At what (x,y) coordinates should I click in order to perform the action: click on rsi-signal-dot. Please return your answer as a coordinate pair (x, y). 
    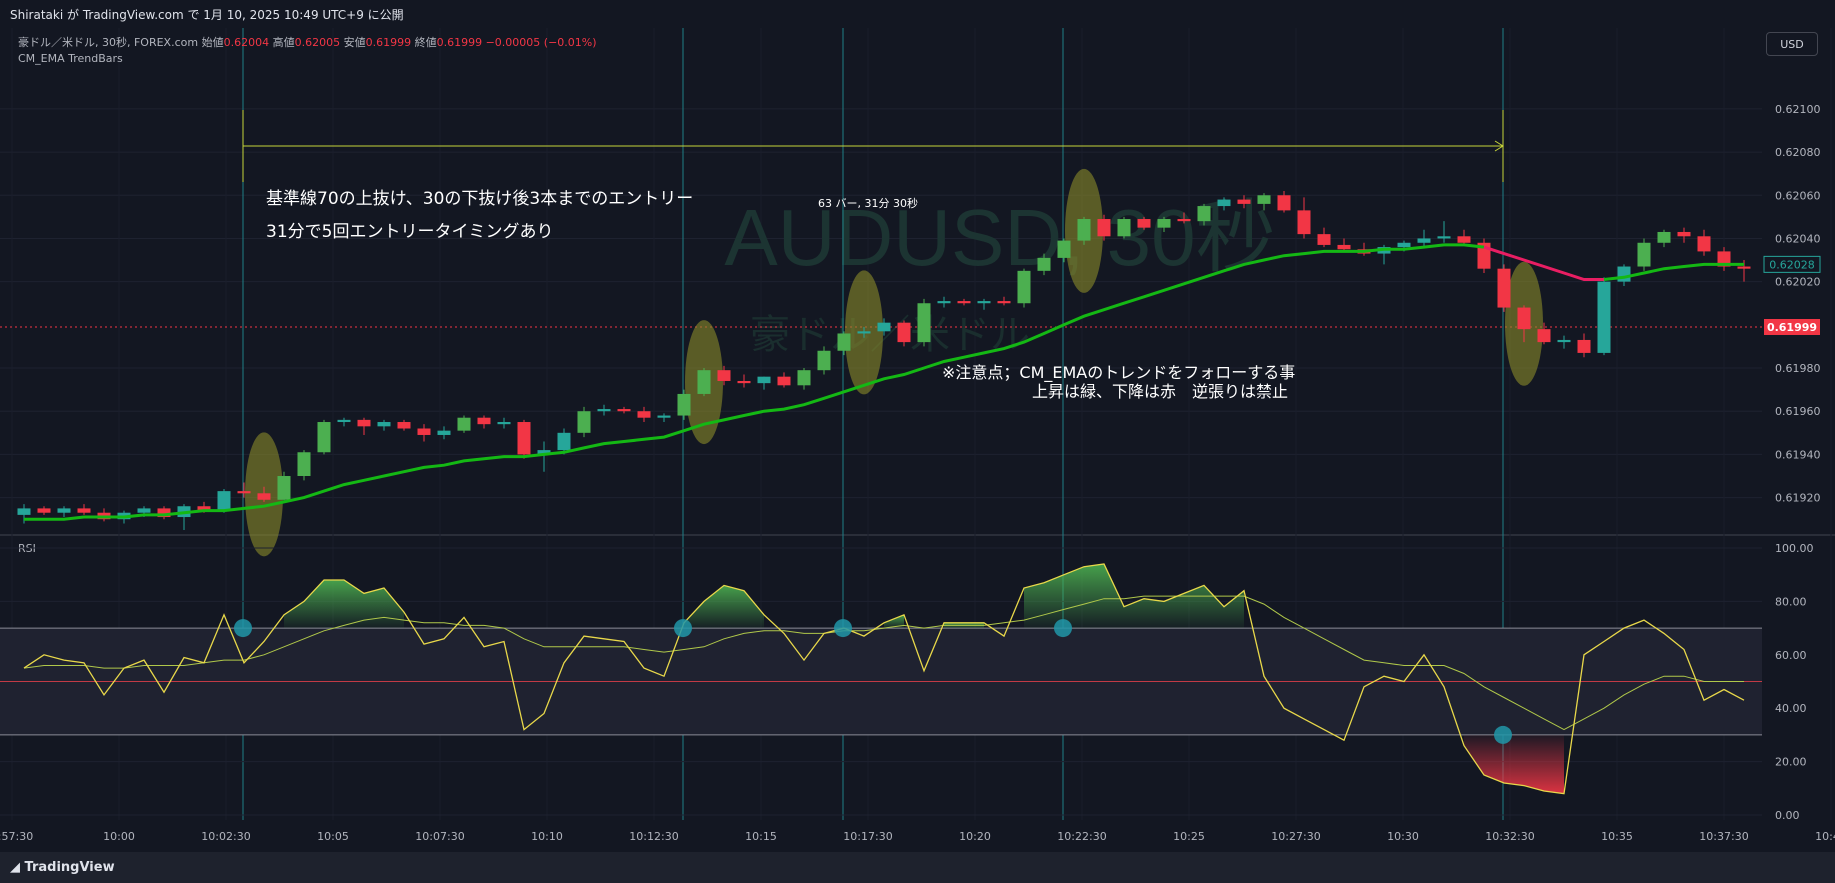
    Looking at the image, I should click on (683, 628).